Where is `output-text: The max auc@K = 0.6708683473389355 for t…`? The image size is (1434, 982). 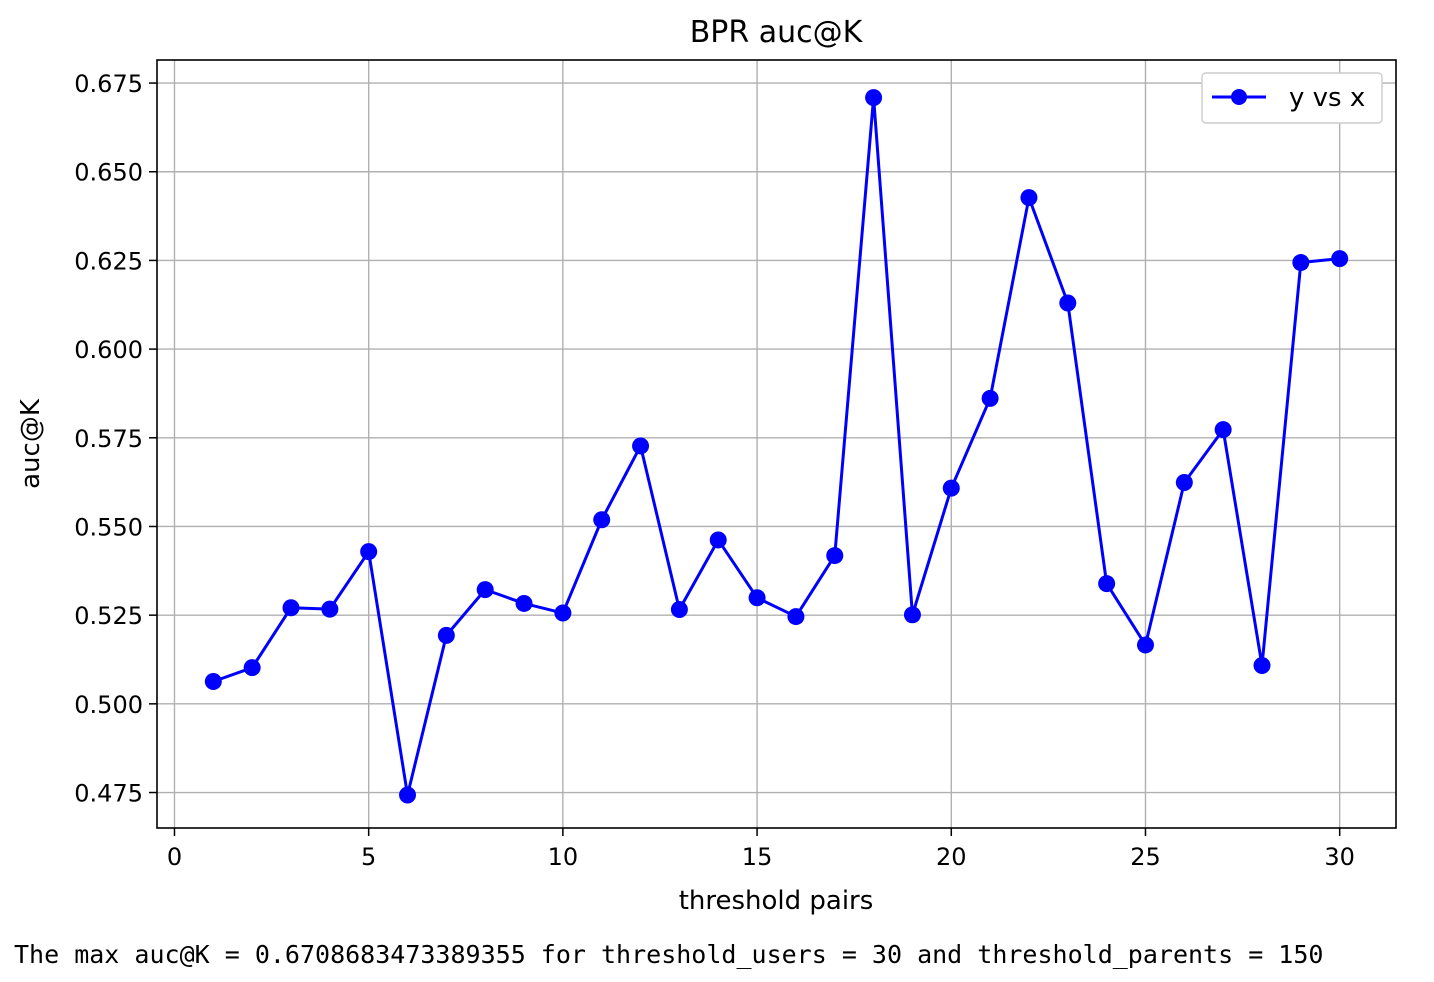 output-text: The max auc@K = 0.6708683473389355 for t… is located at coordinates (669, 954).